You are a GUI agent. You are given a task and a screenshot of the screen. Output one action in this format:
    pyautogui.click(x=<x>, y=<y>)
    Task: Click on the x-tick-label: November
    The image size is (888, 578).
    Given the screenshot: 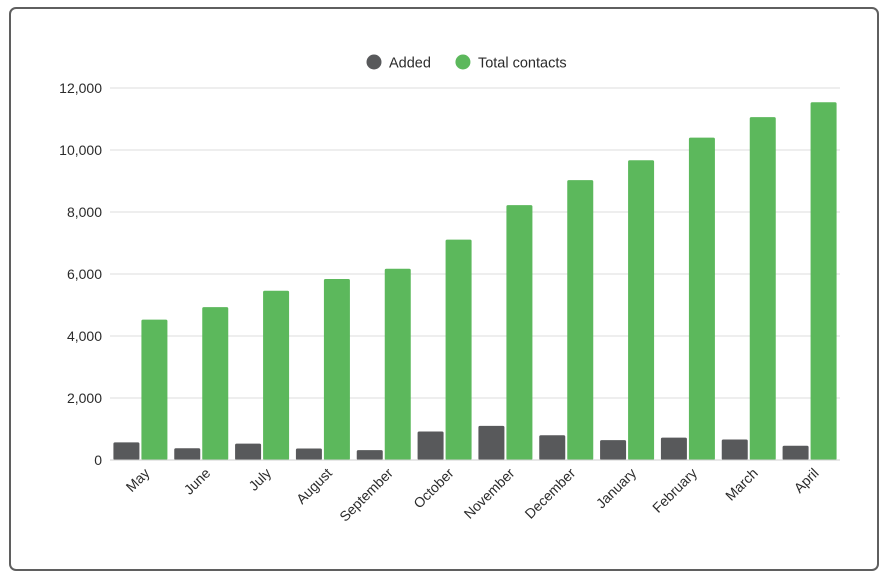 What is the action you would take?
    pyautogui.click(x=489, y=493)
    